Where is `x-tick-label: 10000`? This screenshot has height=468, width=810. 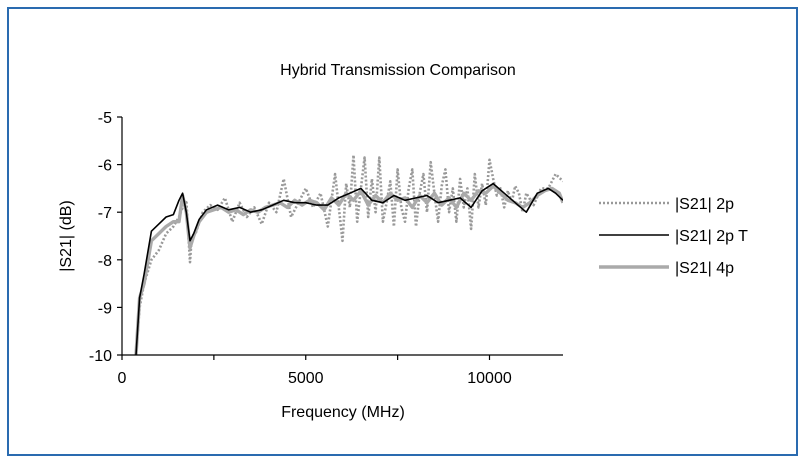 x-tick-label: 10000 is located at coordinates (489, 378).